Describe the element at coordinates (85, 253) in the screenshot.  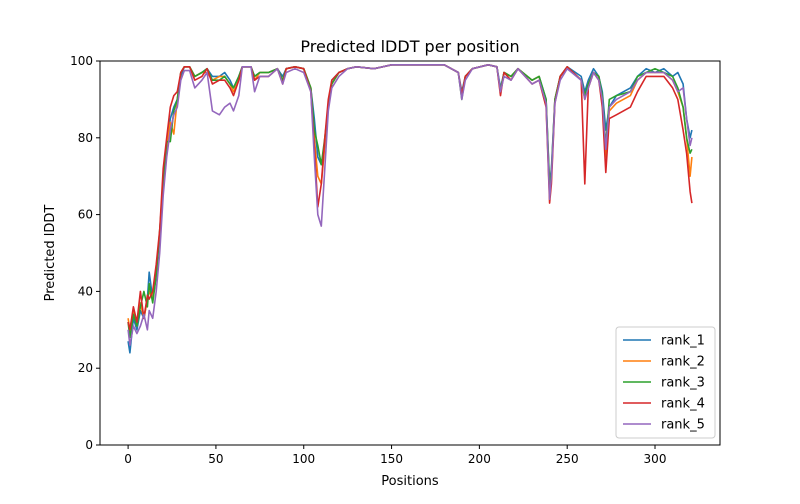
I see `y-axis: 0 20 40 60 80 100` at that location.